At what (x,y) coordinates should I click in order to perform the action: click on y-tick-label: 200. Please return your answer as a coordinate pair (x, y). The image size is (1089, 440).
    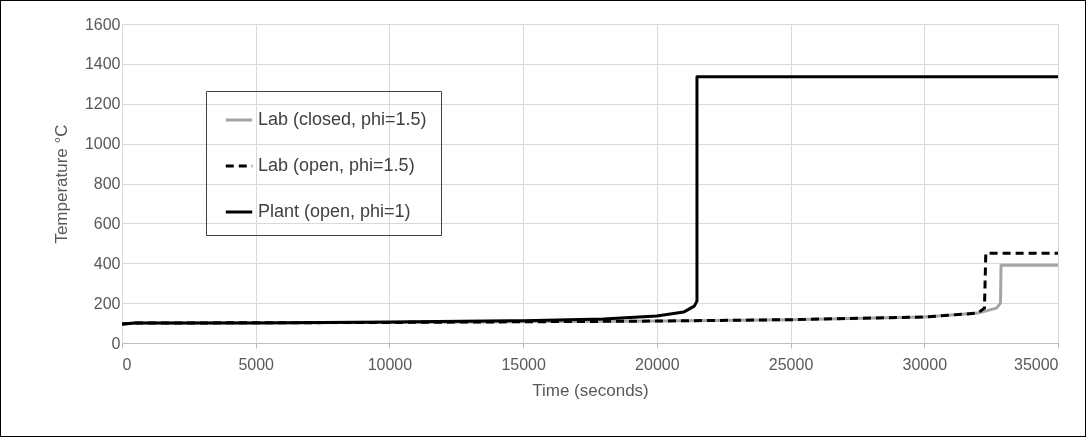
    Looking at the image, I should click on (107, 303).